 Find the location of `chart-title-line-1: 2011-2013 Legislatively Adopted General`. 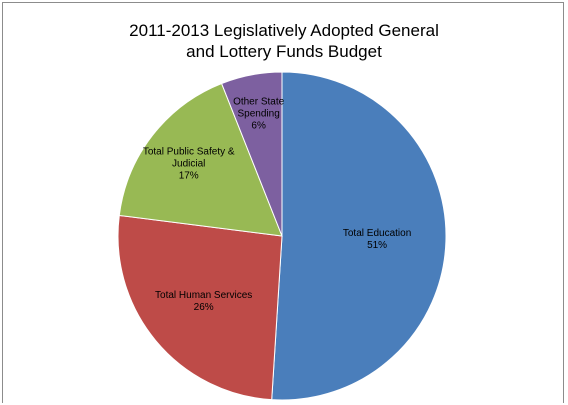

chart-title-line-1: 2011-2013 Legislatively Adopted General is located at coordinates (284, 30).